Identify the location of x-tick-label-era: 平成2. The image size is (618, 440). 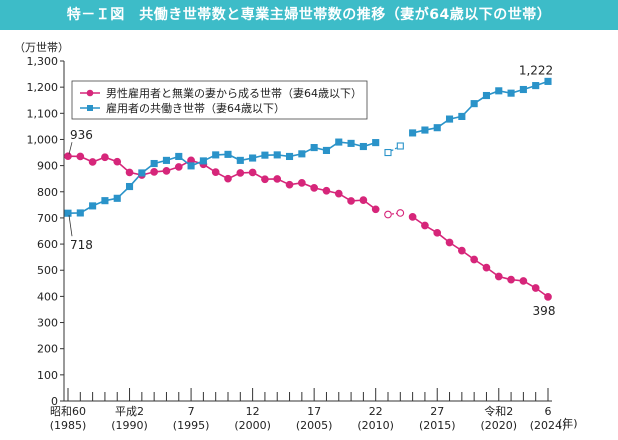
(129, 411).